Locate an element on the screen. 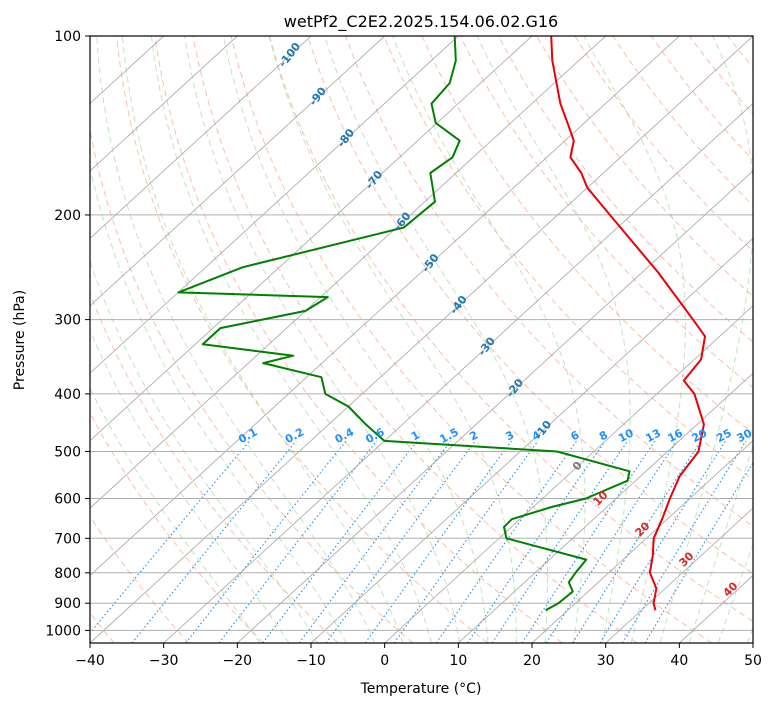 This screenshot has height=708, width=775. y-axis-ticks: 100 200 300 400 500 600 700 800 900 1000 is located at coordinates (67, 334).